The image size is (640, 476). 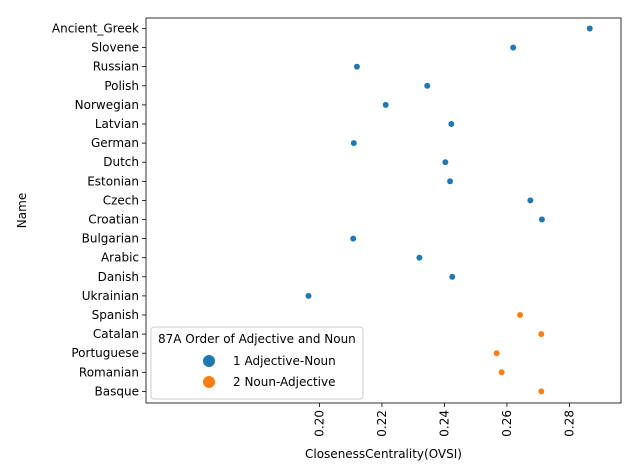 What do you see at coordinates (95, 29) in the screenshot?
I see `y-tick-label: Ancient_Greek` at bounding box center [95, 29].